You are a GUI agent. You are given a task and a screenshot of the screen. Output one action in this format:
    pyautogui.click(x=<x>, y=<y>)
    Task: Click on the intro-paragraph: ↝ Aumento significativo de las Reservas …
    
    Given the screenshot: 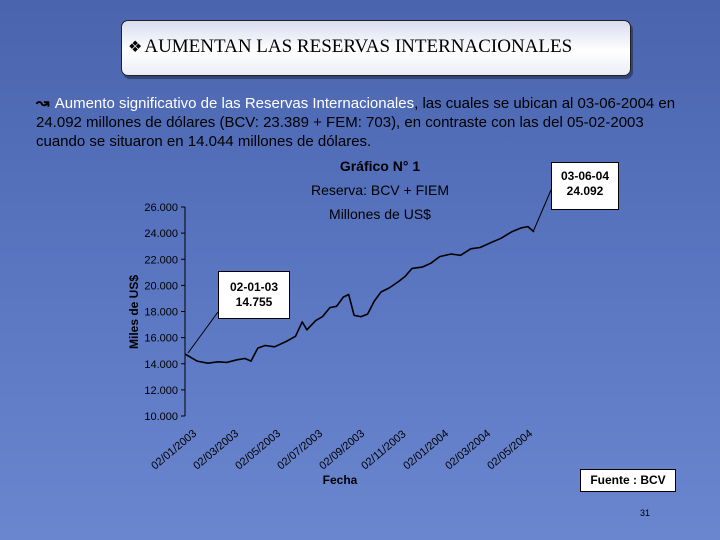 What is the action you would take?
    pyautogui.click(x=361, y=122)
    